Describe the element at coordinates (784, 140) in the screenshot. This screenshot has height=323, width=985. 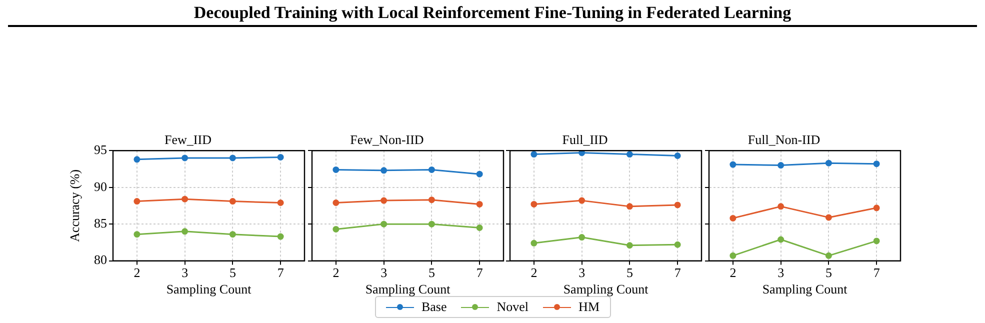
I see `chart-title: Full_Non-IID` at that location.